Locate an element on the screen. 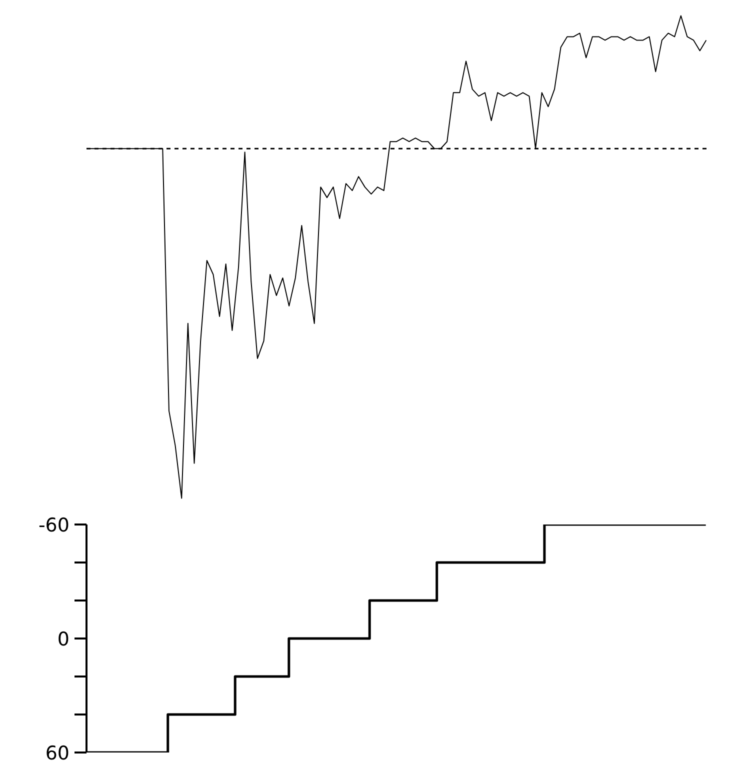  y-tick-label: 0 is located at coordinates (63, 639).